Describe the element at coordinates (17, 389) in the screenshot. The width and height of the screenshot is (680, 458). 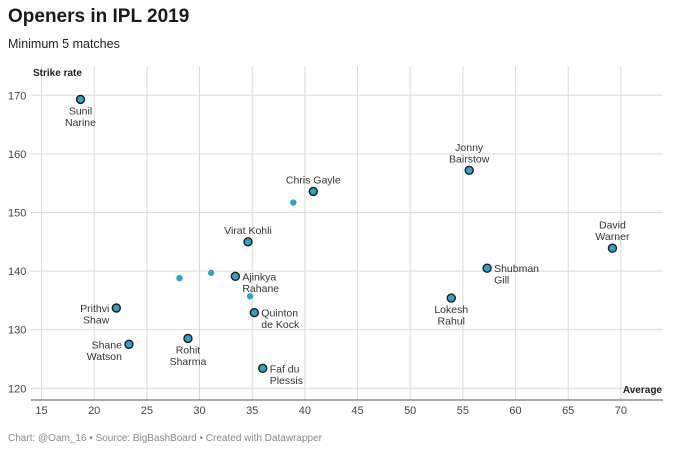
I see `y-tick-label: 120` at that location.